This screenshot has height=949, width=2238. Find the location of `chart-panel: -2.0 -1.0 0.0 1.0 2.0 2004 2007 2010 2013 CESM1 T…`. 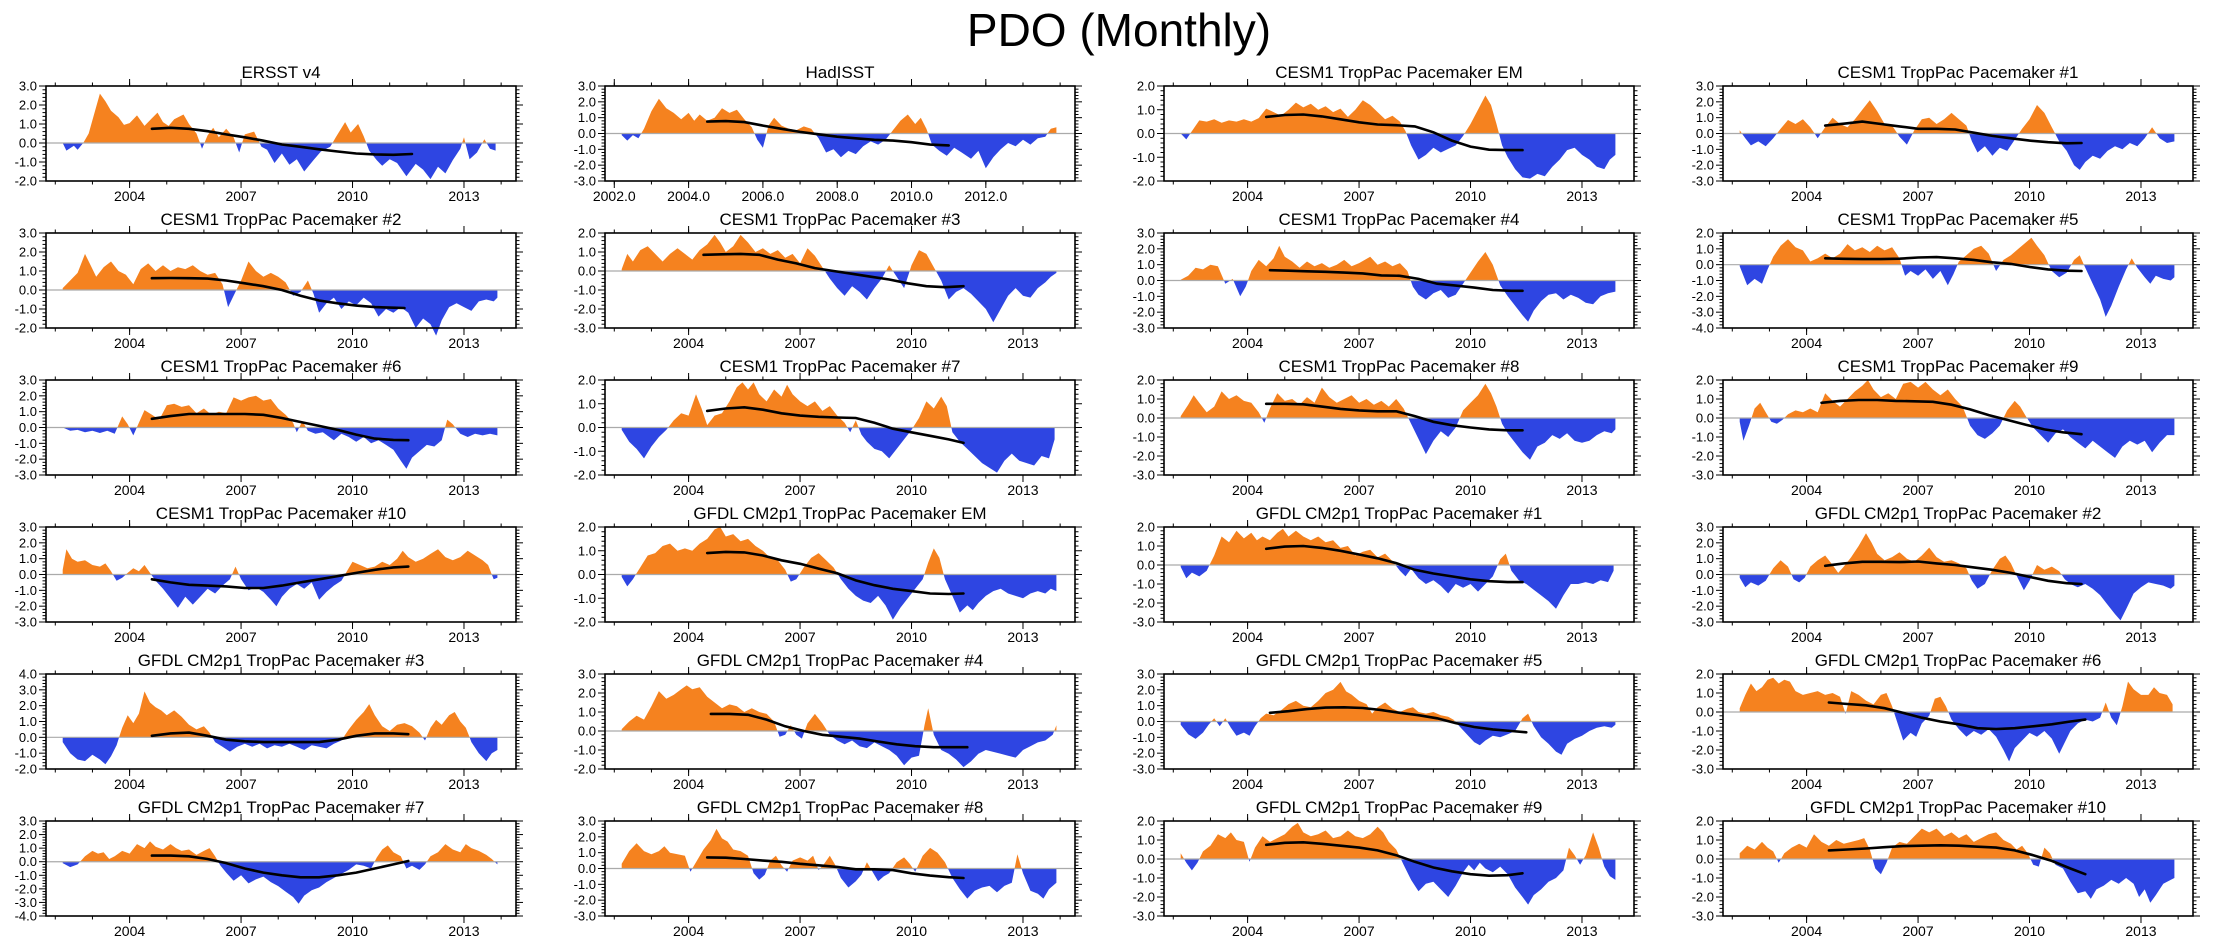

chart-panel: -2.0 -1.0 0.0 1.0 2.0 2004 2007 2010 2013 CESM1 T… is located at coordinates (1397, 135).